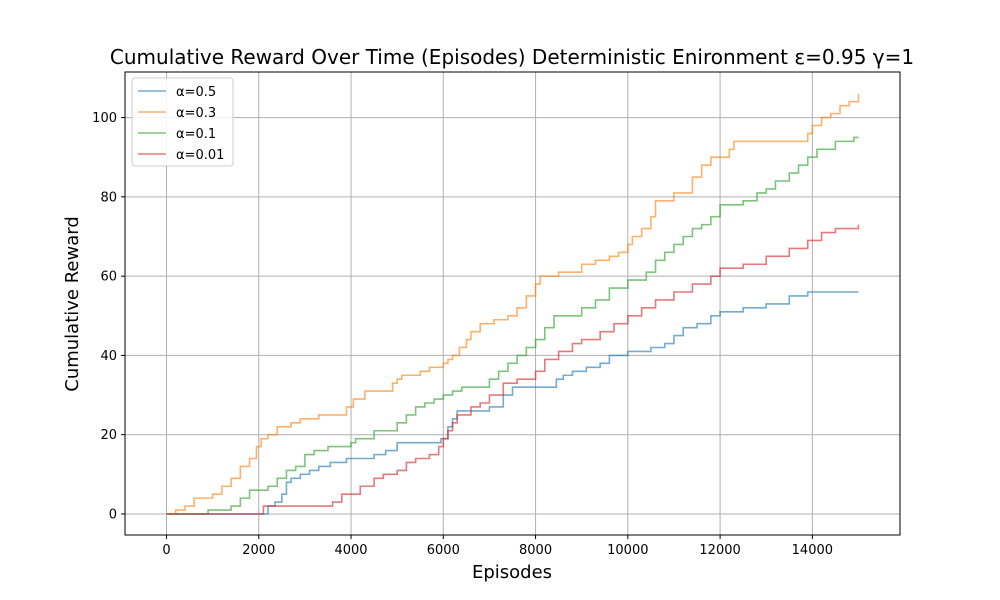 The width and height of the screenshot is (1000, 600). What do you see at coordinates (72, 304) in the screenshot?
I see `y-axis-label: Cumulative Reward` at bounding box center [72, 304].